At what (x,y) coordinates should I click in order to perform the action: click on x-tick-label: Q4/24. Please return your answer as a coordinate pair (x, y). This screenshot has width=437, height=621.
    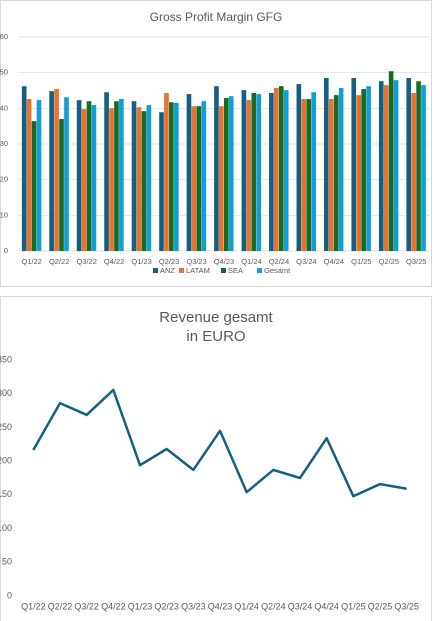
    Looking at the image, I should click on (326, 606).